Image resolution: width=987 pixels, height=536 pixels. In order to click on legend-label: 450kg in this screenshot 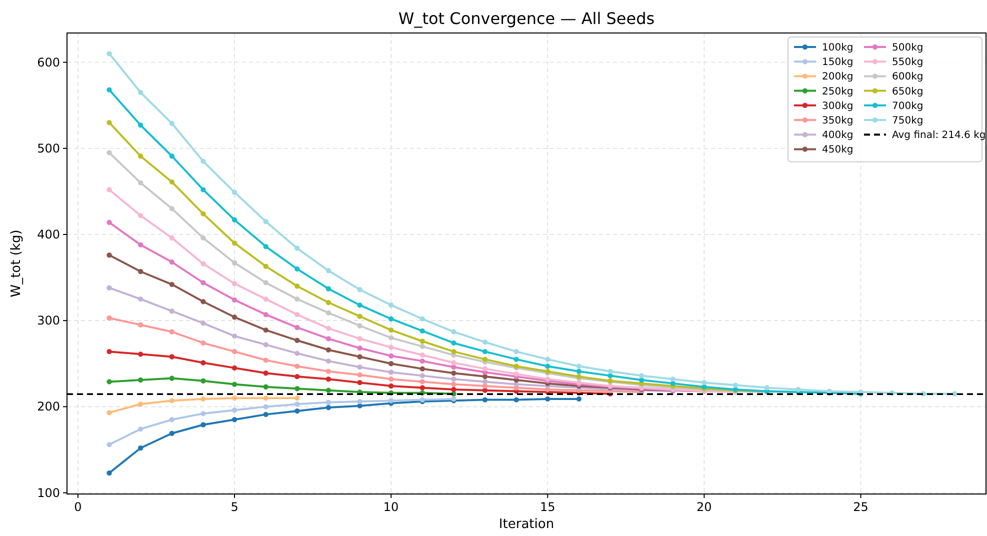, I will do `click(838, 150)`.